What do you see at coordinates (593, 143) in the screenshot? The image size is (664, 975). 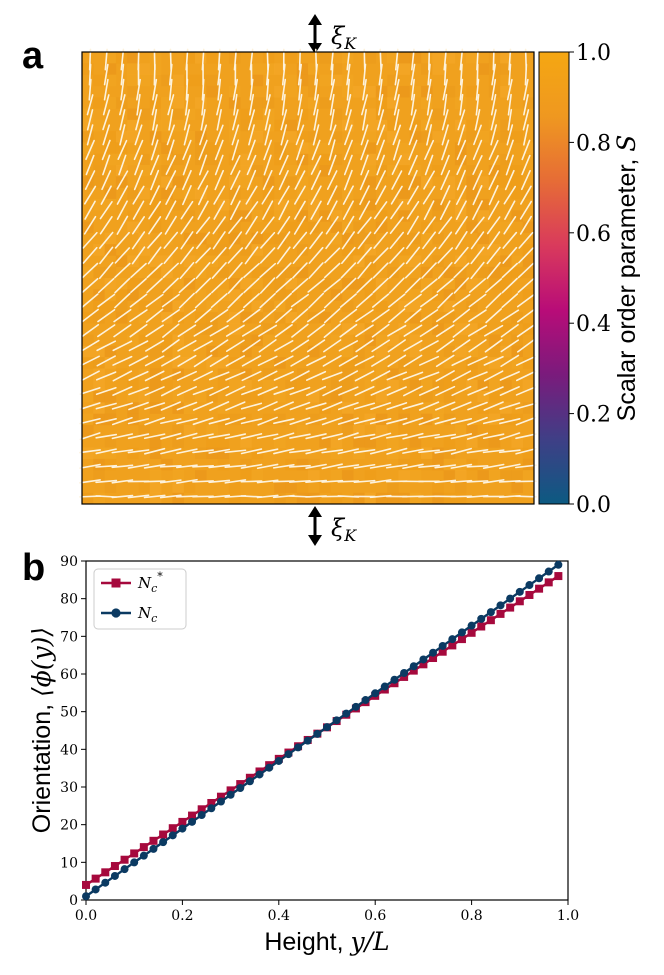 I see `colorbar-tick-label: 0.8` at bounding box center [593, 143].